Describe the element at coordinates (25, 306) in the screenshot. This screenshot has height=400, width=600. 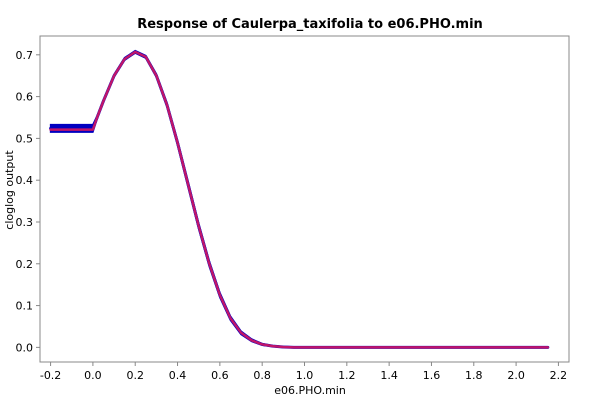
I see `y-tick-label: 0.1` at that location.